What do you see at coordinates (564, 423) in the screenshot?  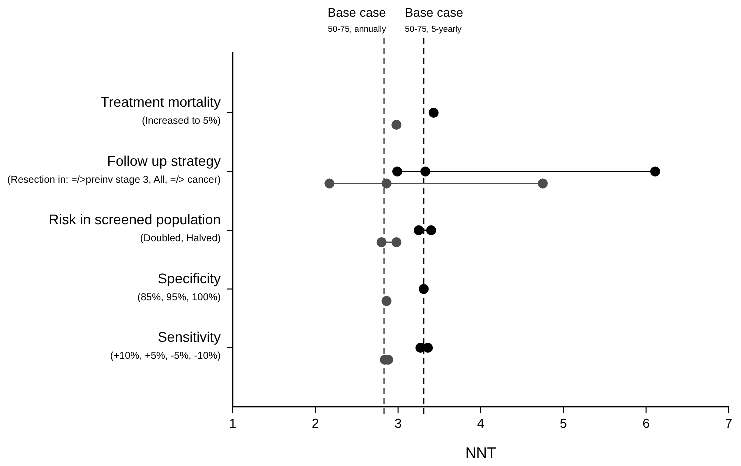 I see `x-tick-label: 5` at bounding box center [564, 423].